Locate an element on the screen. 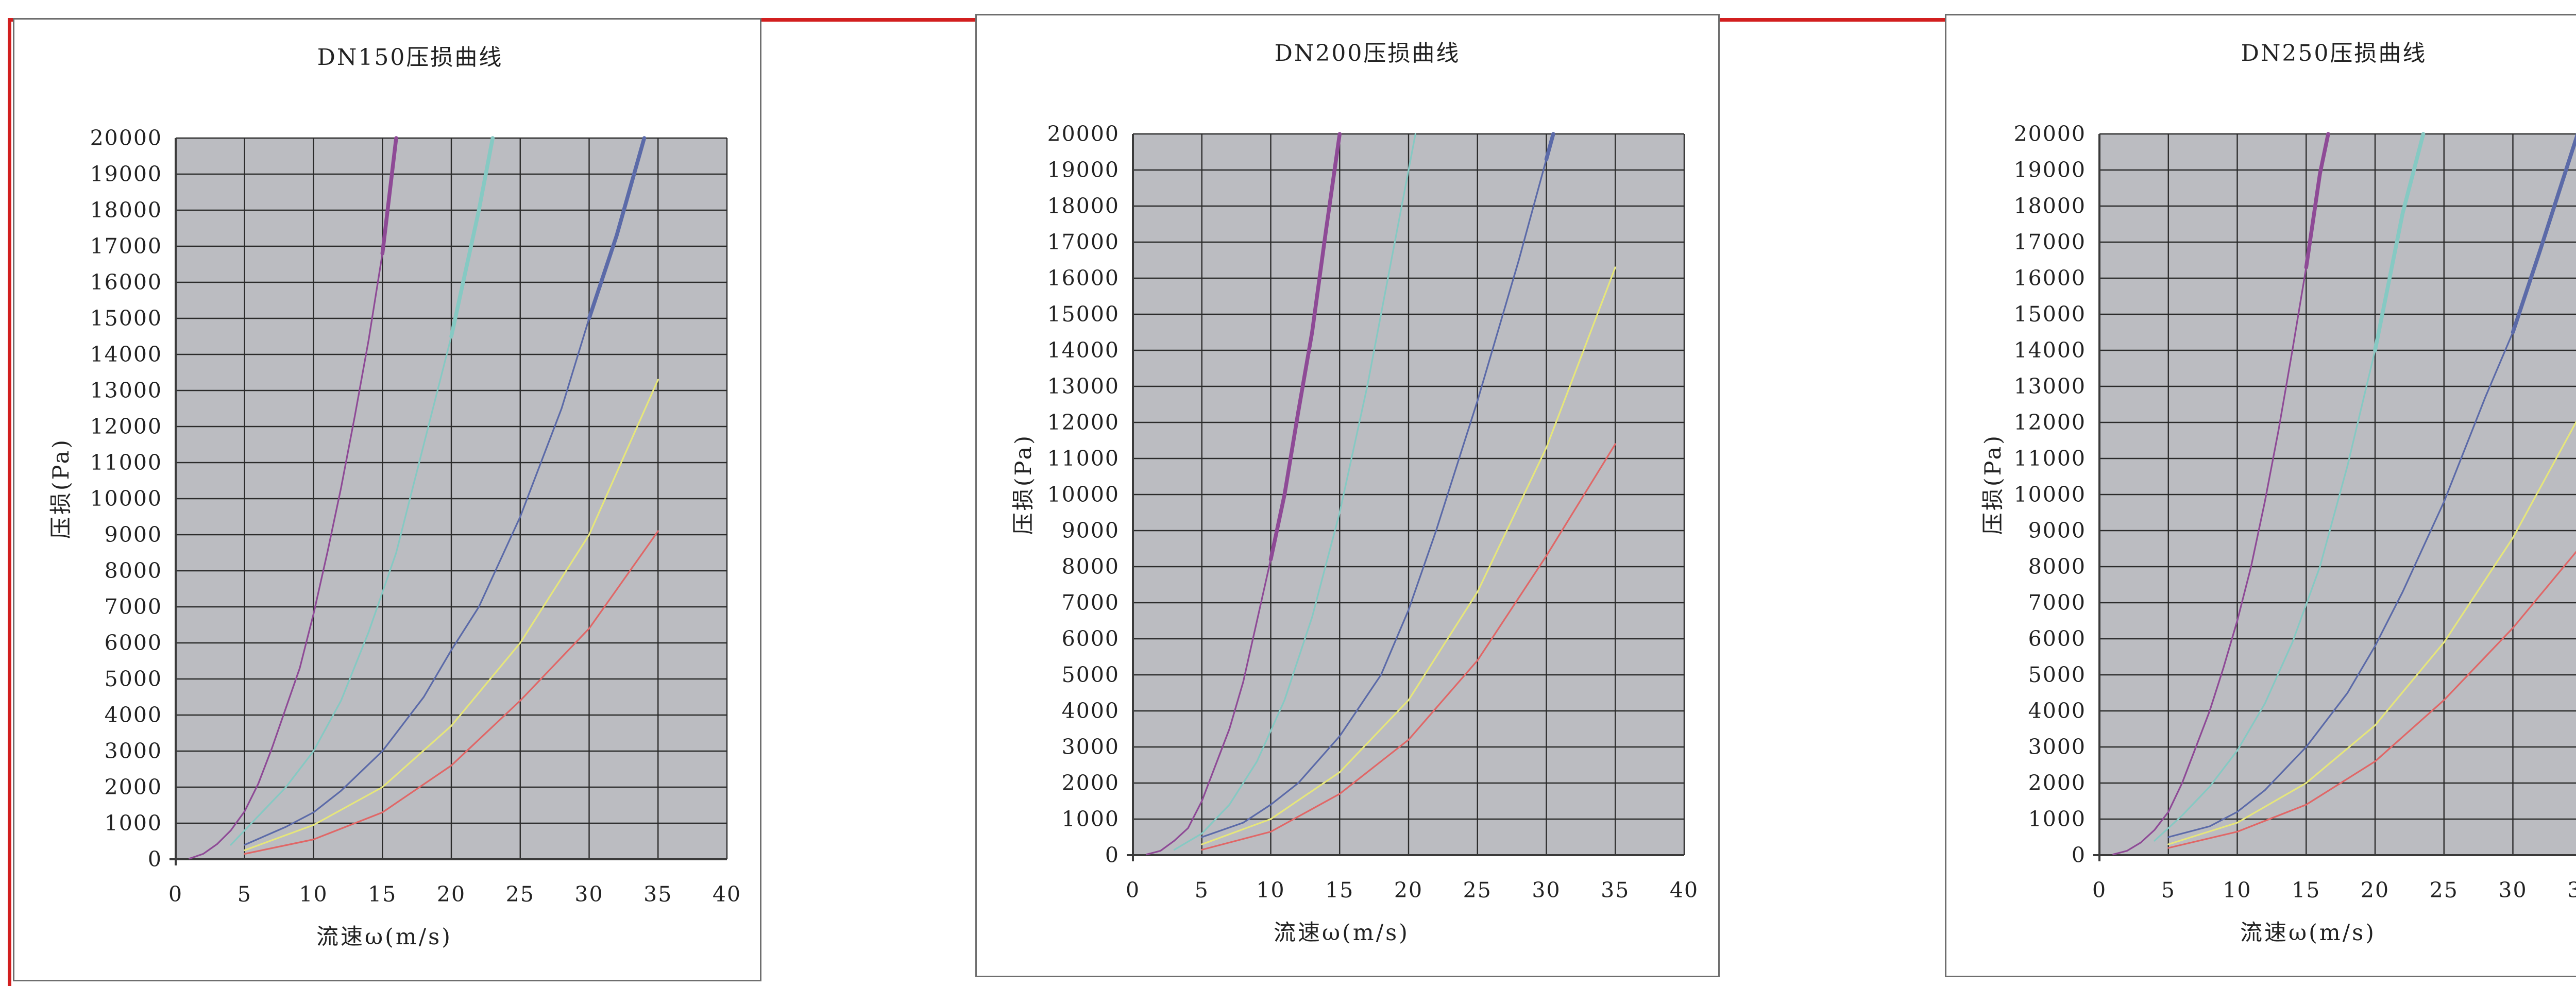 This screenshot has height=986, width=2576. chart-title: DN150压损曲线 is located at coordinates (410, 57).